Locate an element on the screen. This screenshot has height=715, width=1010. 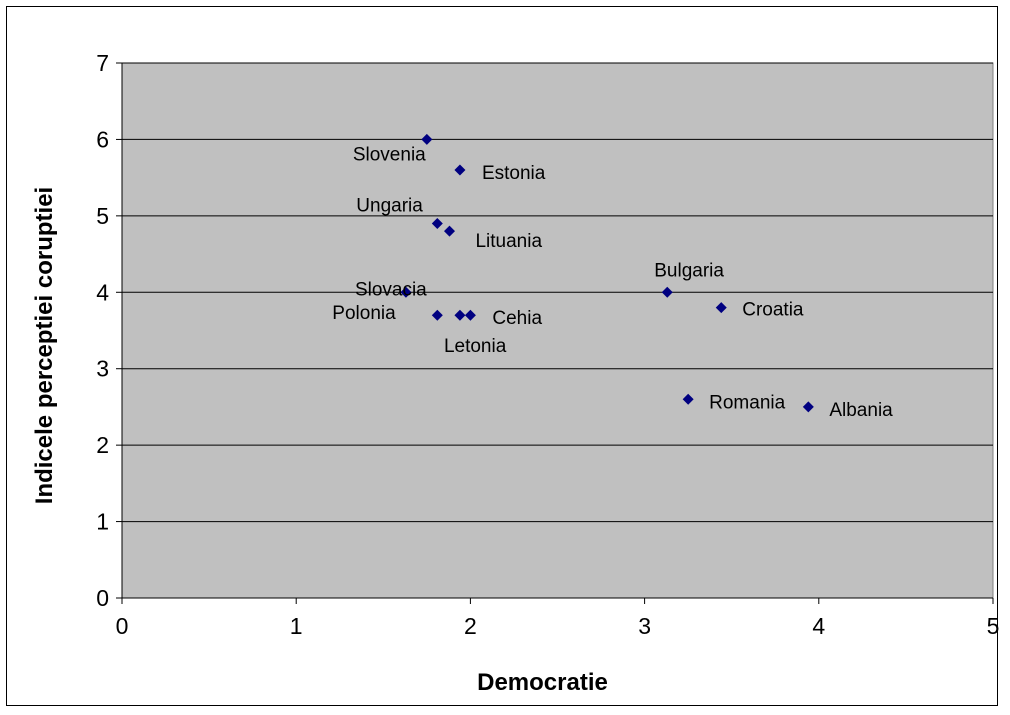
x-tick-label: 0 is located at coordinates (122, 626).